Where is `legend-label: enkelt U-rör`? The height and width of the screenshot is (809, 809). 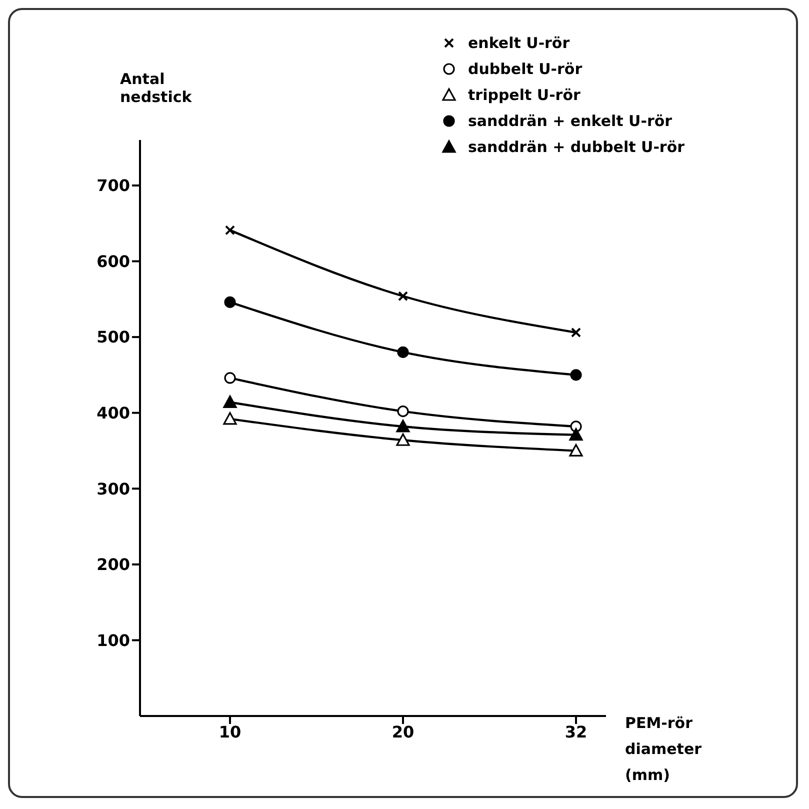
legend-label: enkelt U-rör is located at coordinates (519, 43).